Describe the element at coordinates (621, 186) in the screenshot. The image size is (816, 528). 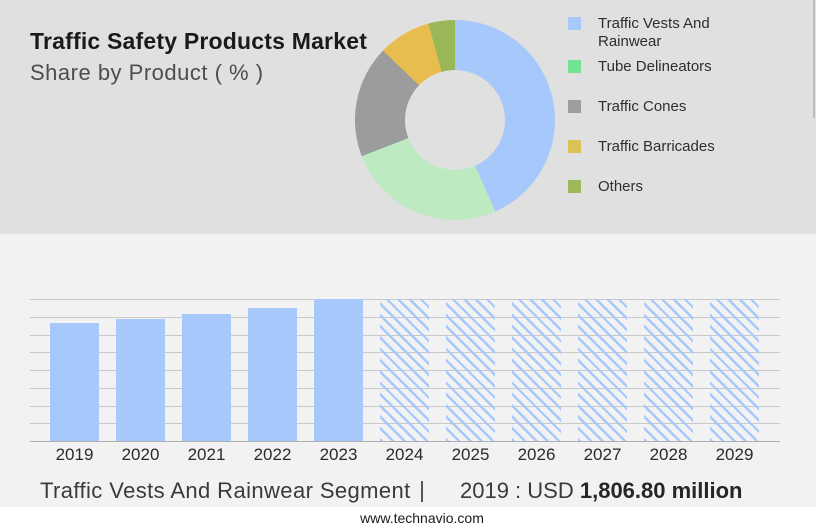
I see `legend-label: Others` at that location.